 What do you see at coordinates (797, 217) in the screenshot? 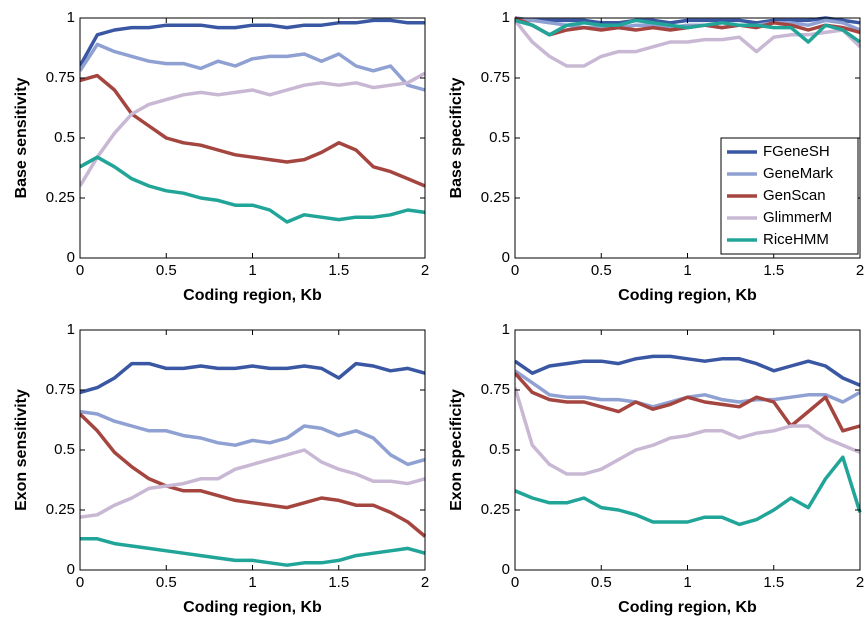
I see `legend-label: GlimmerM` at bounding box center [797, 217].